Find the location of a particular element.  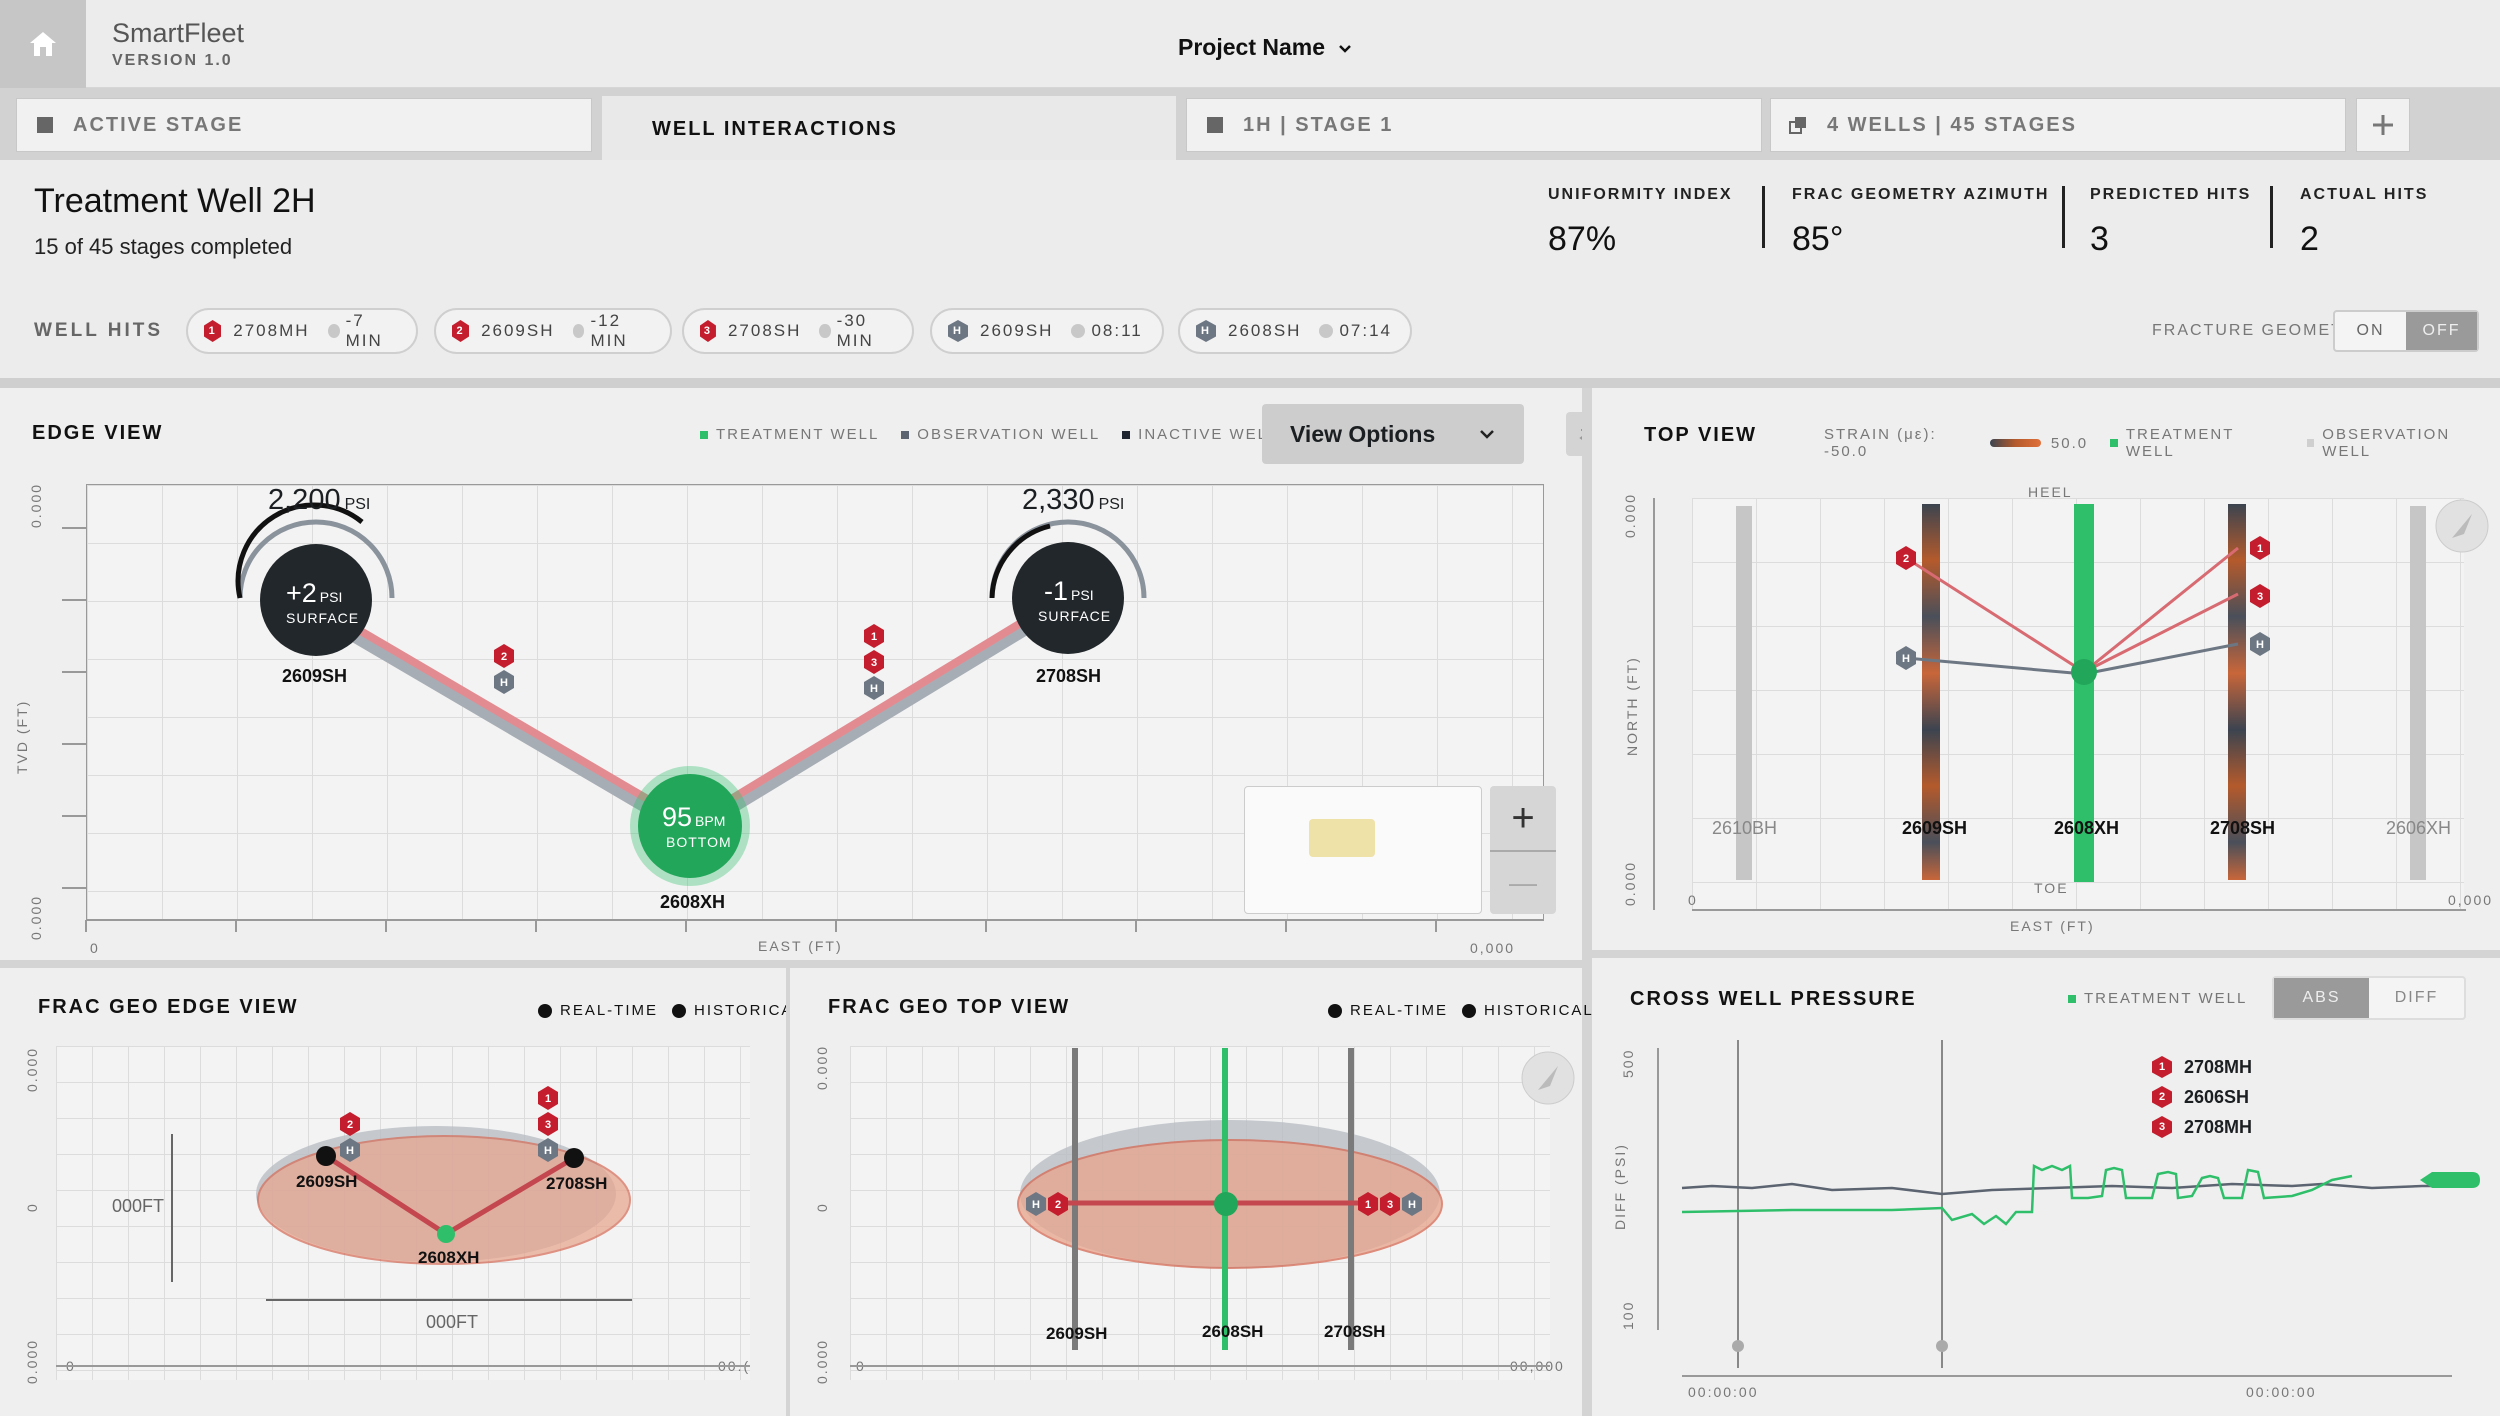

fracture-geometry-toggle: ON OFF is located at coordinates (2406, 331).